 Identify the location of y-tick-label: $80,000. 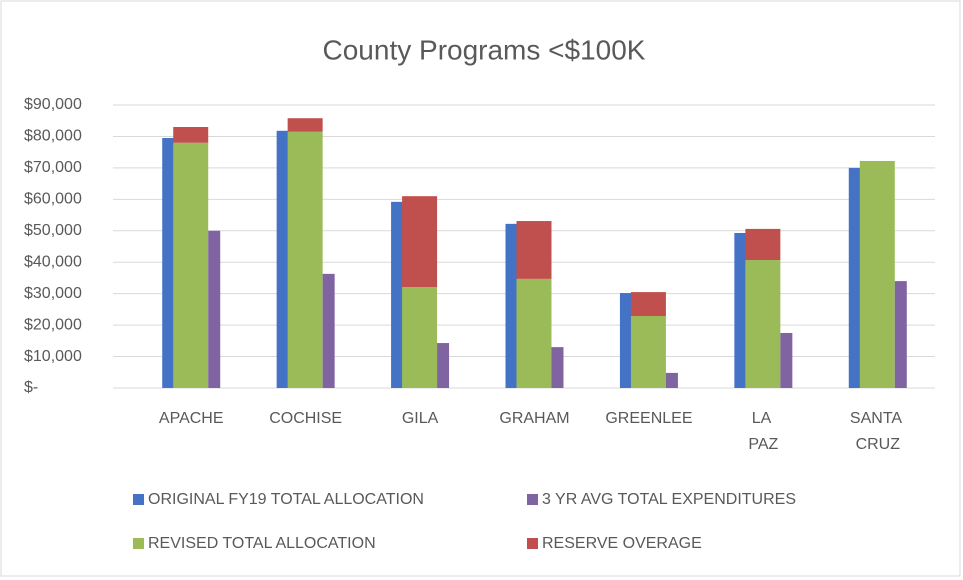
(53, 136).